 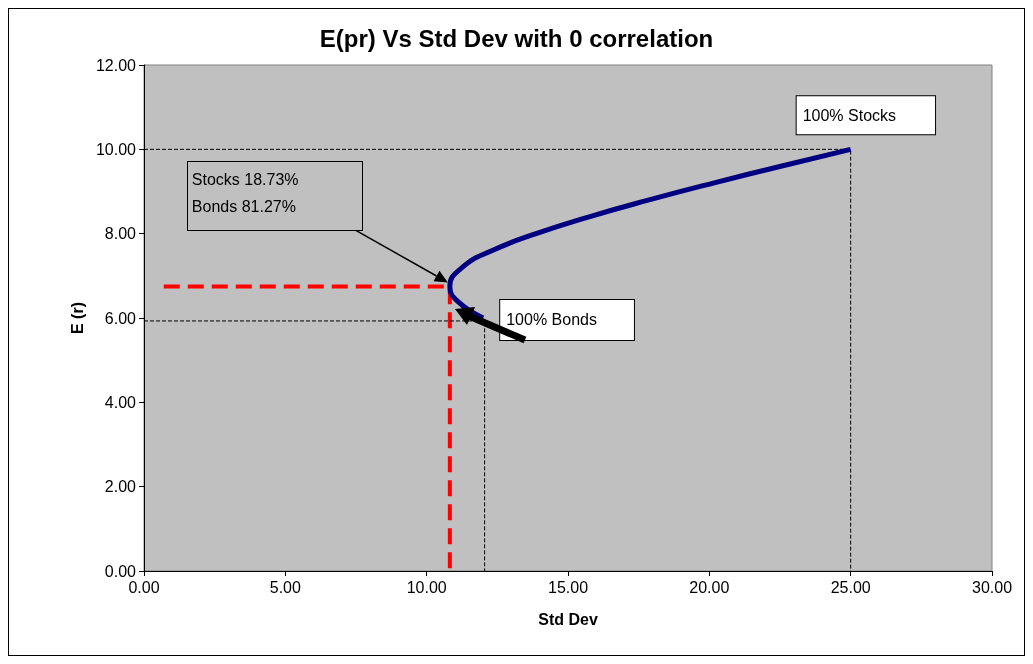 What do you see at coordinates (120, 318) in the screenshot?
I see `y-tick-label: 6.00` at bounding box center [120, 318].